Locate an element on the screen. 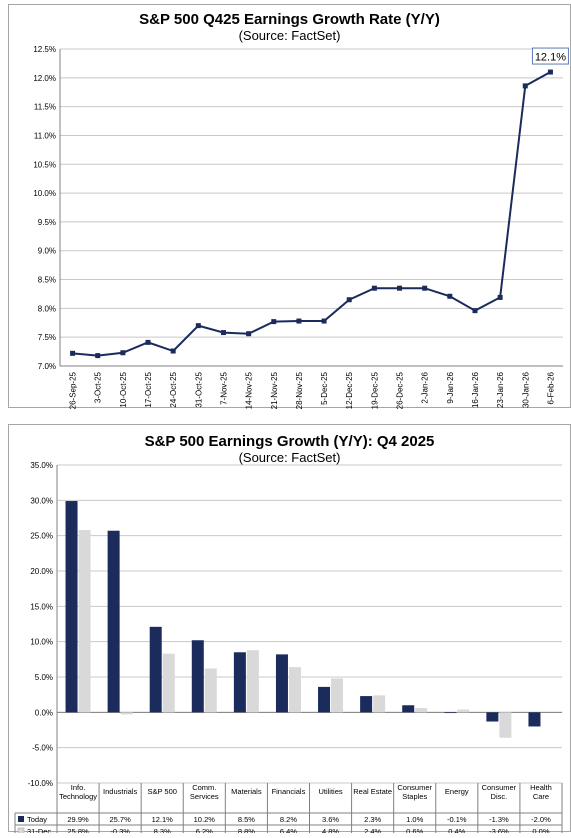  x-tick-label: 23-Jan-26 is located at coordinates (500, 389).